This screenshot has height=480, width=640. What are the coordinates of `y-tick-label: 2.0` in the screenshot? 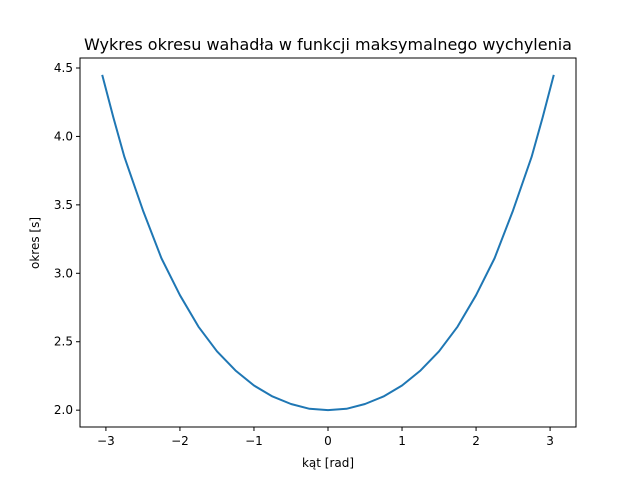 It's located at (63, 410).